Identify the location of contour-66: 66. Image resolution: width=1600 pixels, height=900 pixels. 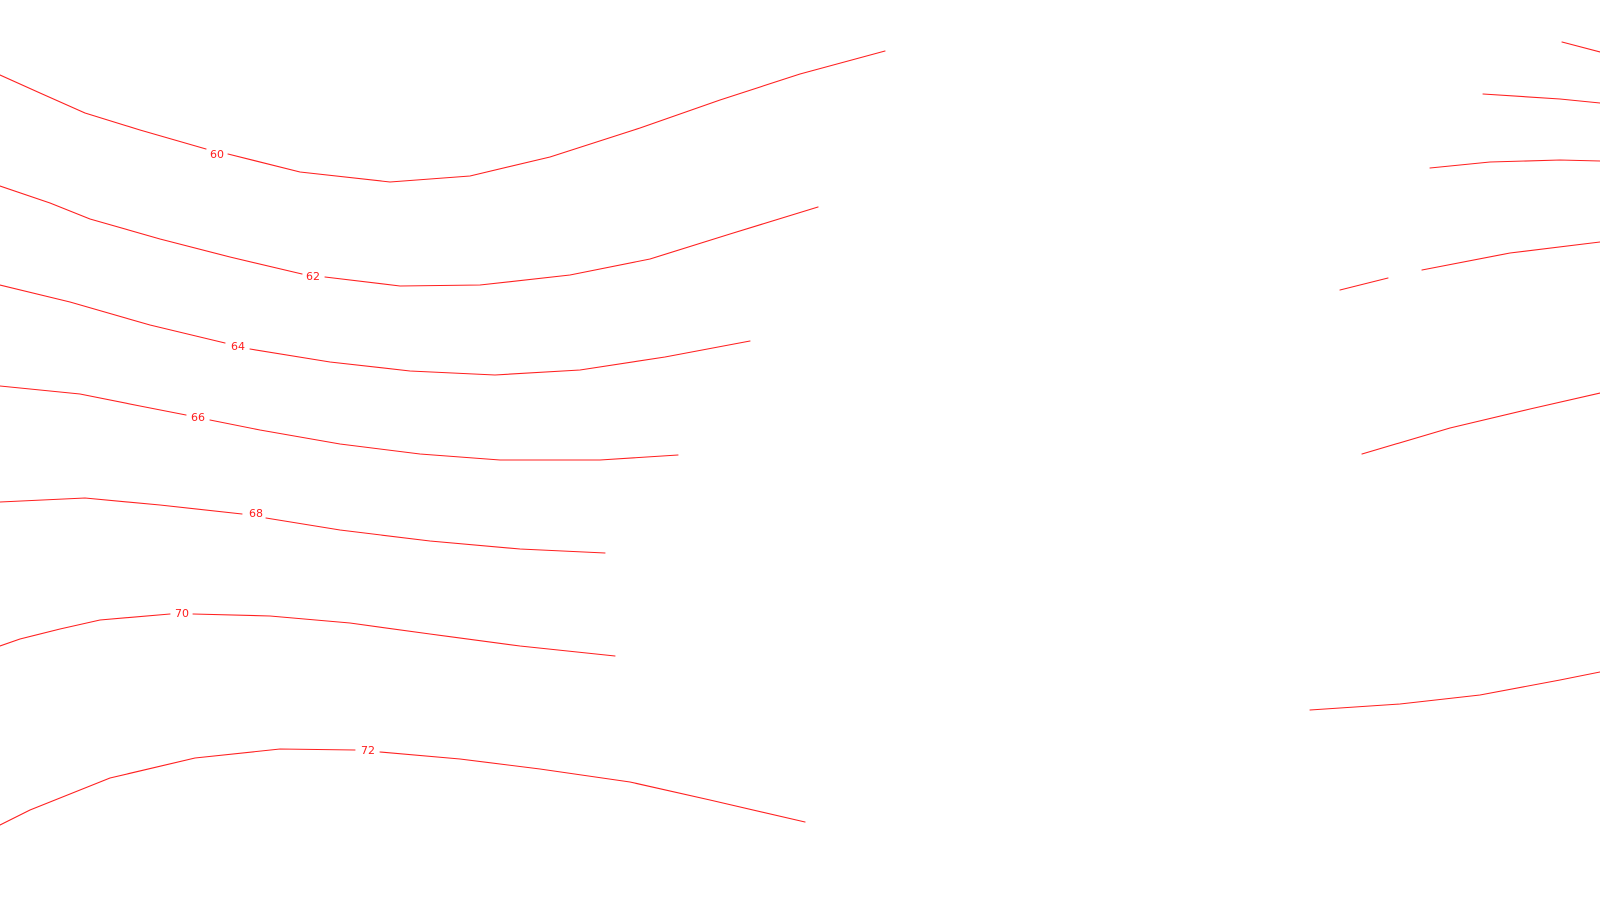
(339, 423).